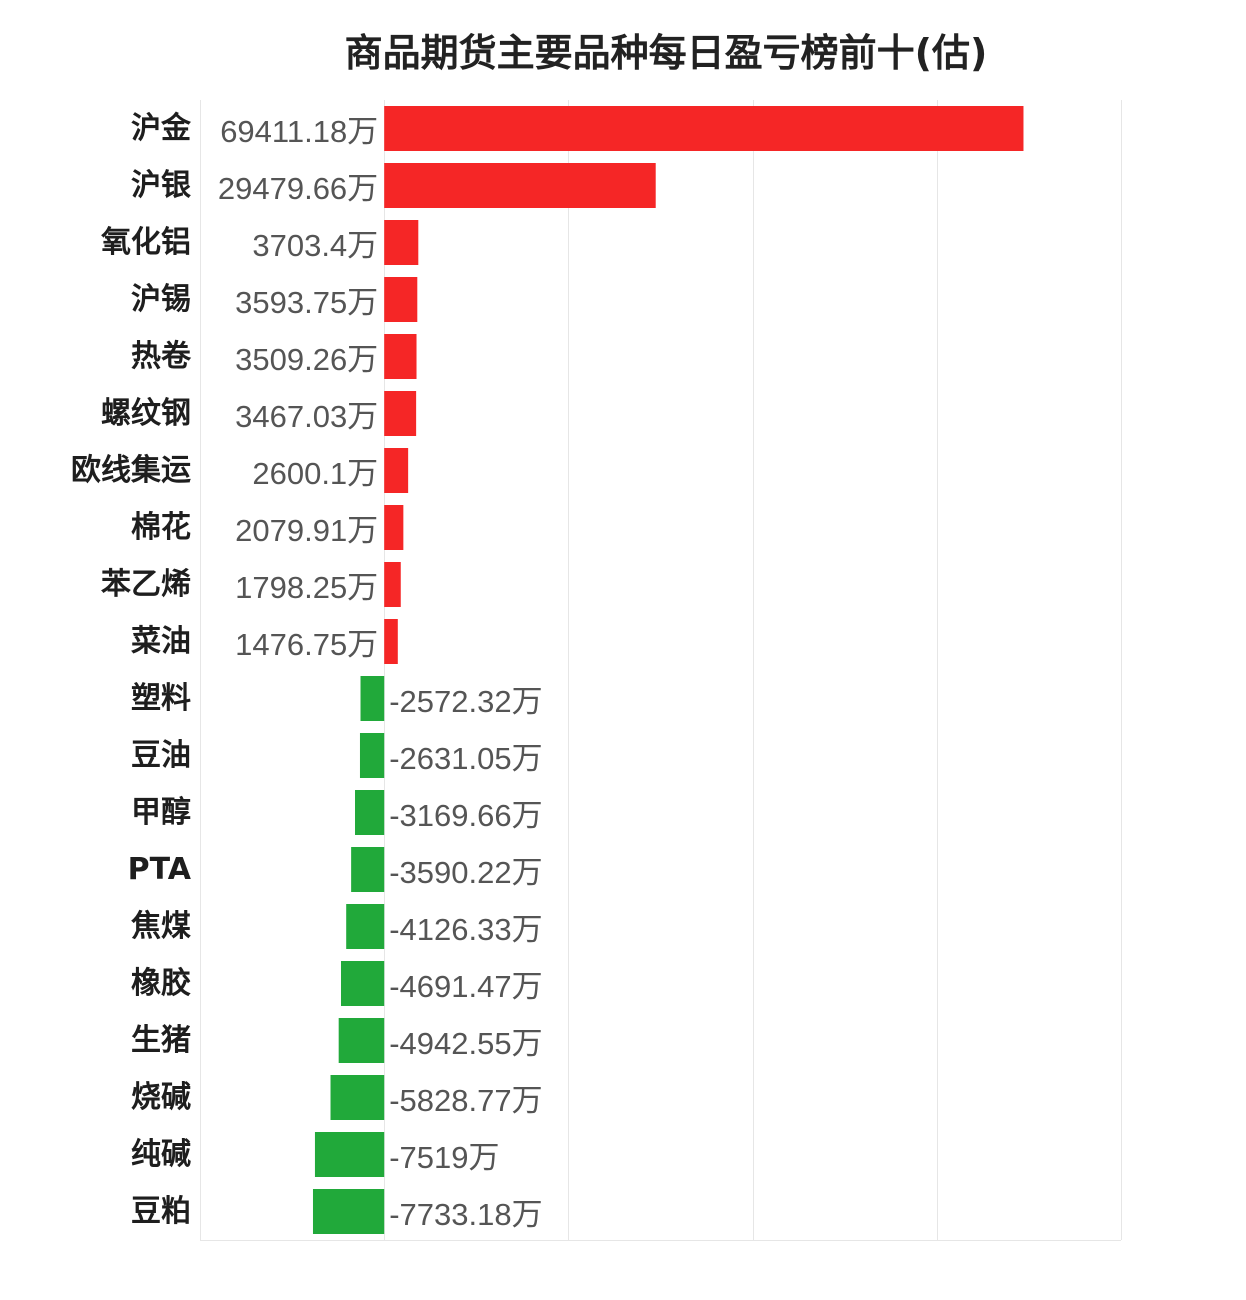 This screenshot has width=1246, height=1300. Describe the element at coordinates (161, 983) in the screenshot. I see `category-label: 橡胶` at that location.